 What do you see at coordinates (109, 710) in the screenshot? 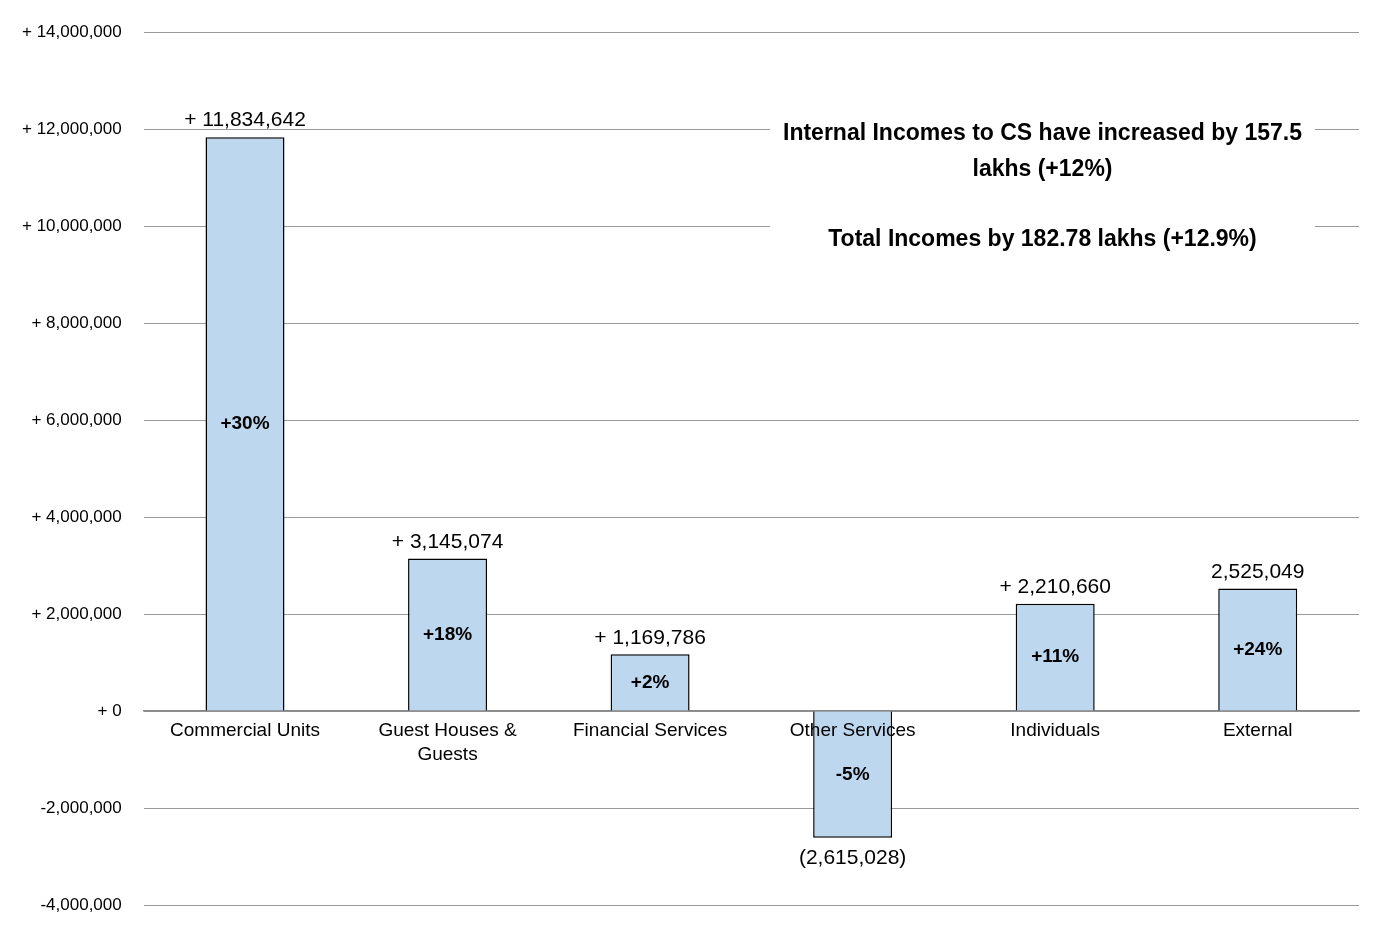
I see `y-tick-label: + 0` at bounding box center [109, 710].